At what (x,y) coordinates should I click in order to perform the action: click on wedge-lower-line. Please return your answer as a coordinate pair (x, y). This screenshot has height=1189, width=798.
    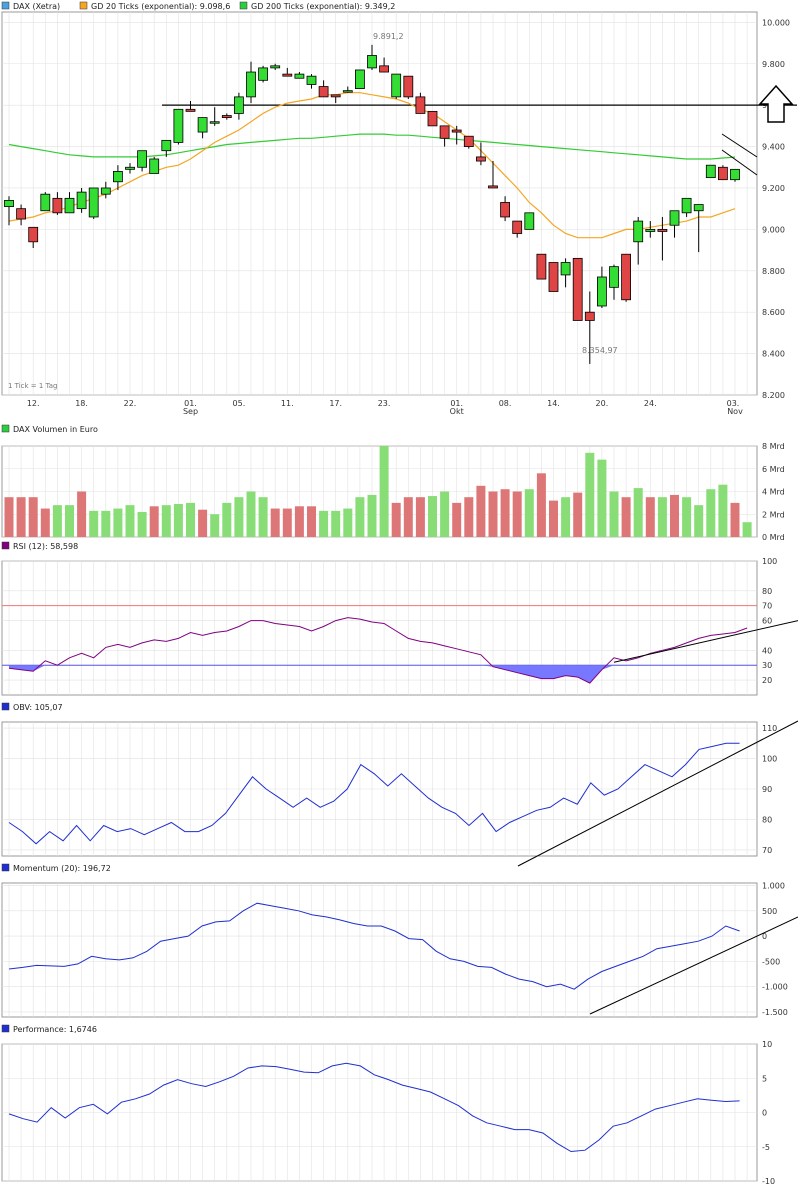
    Looking at the image, I should click on (739, 162).